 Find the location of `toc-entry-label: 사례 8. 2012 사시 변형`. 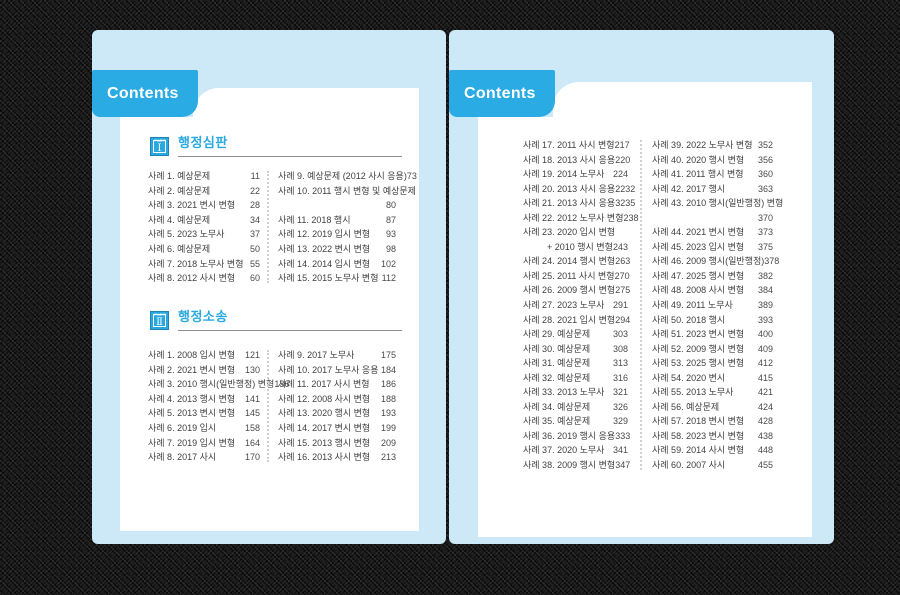

toc-entry-label: 사례 8. 2012 사시 변형 is located at coordinates (192, 278).